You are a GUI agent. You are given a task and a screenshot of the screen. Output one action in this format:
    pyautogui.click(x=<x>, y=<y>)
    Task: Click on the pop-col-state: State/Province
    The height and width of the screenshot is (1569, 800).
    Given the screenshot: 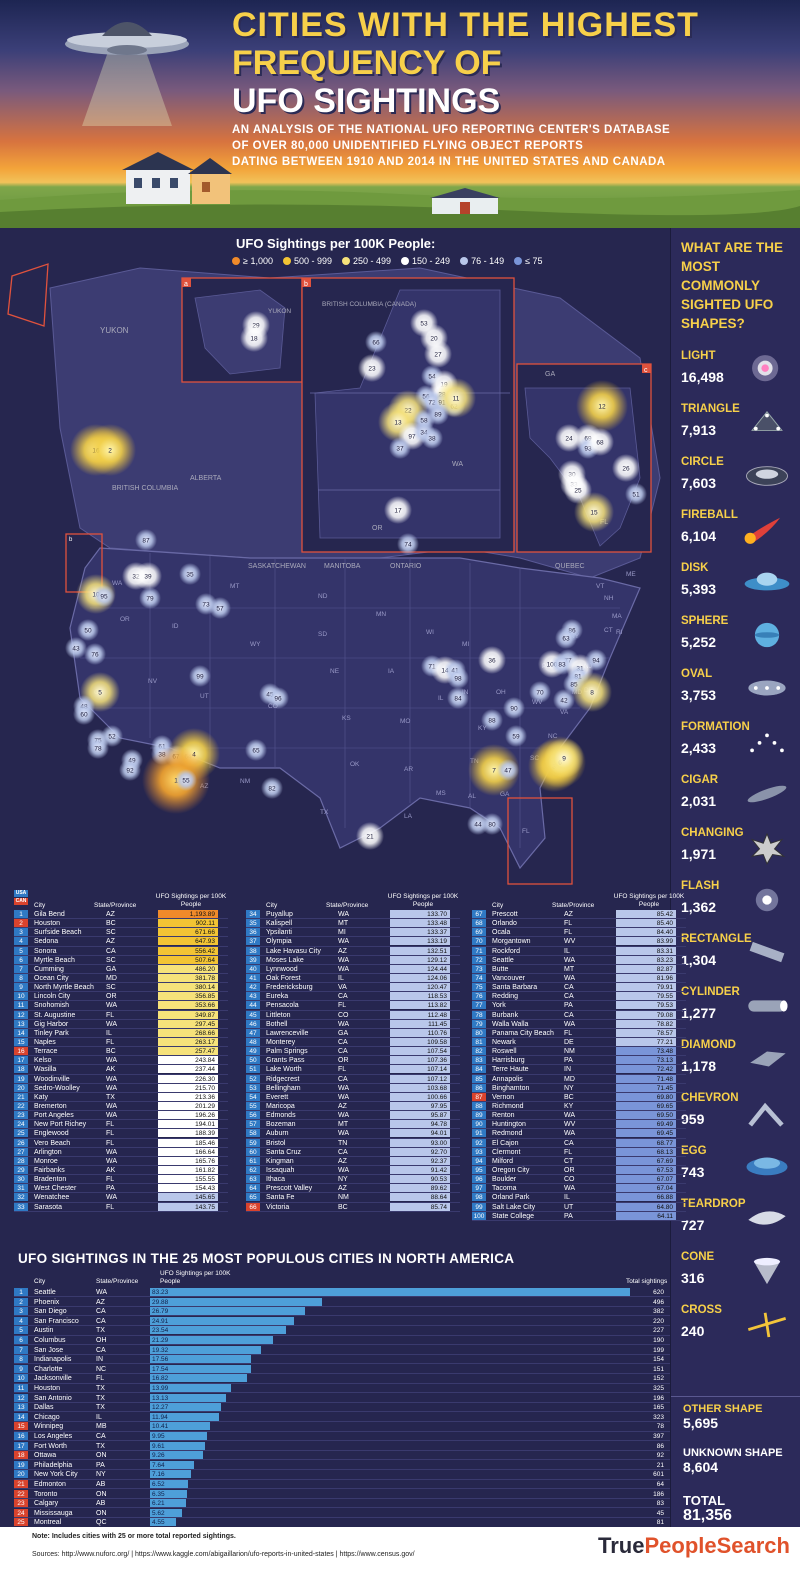 What is the action you would take?
    pyautogui.click(x=117, y=1281)
    